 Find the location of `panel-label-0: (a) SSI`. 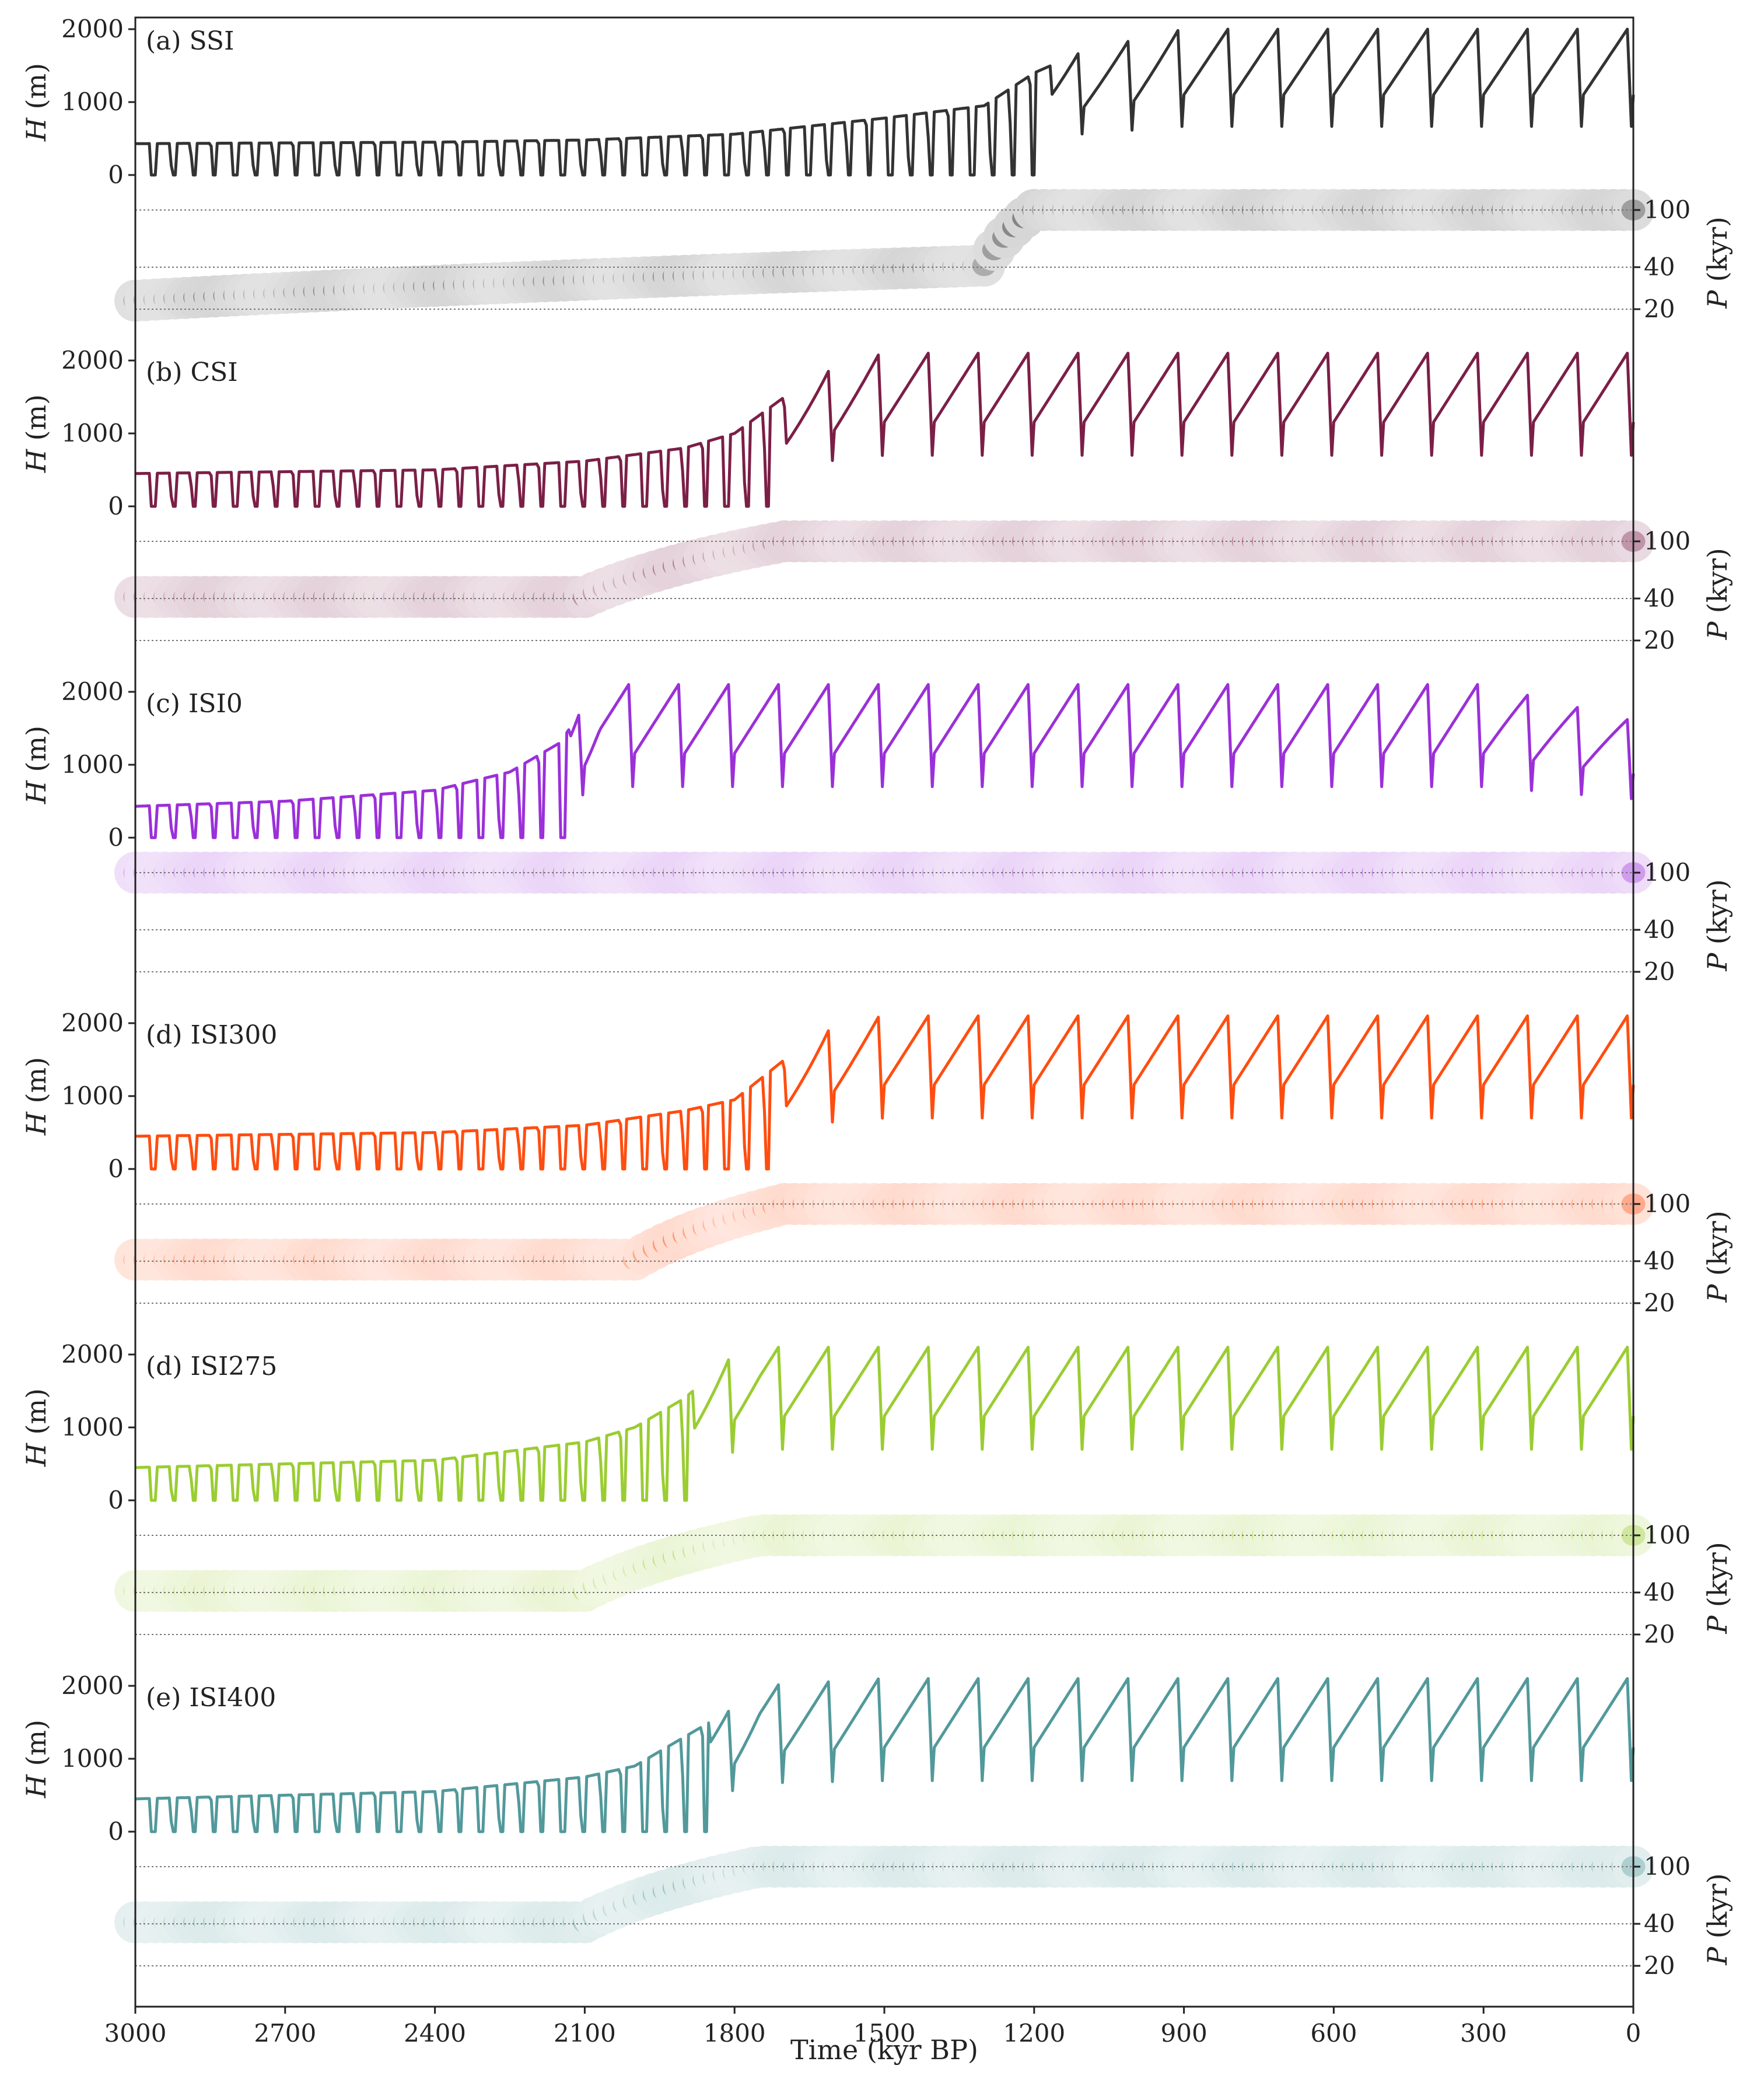

panel-label-0: (a) SSI is located at coordinates (190, 41).